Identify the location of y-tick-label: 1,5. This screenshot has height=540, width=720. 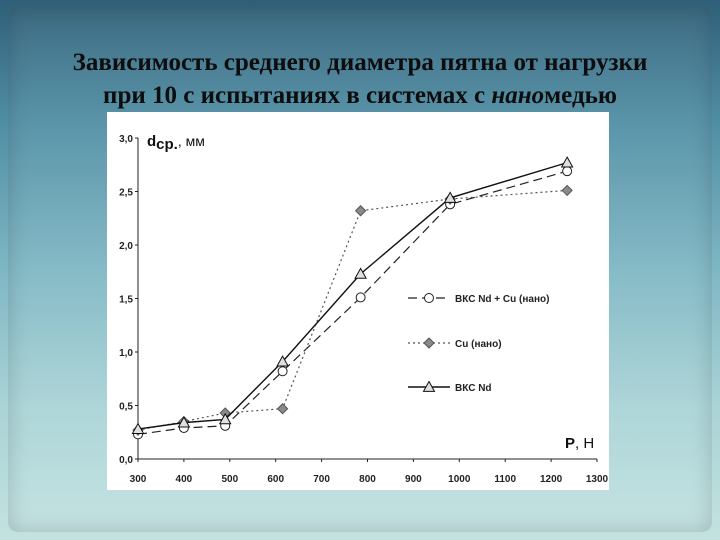
(126, 300).